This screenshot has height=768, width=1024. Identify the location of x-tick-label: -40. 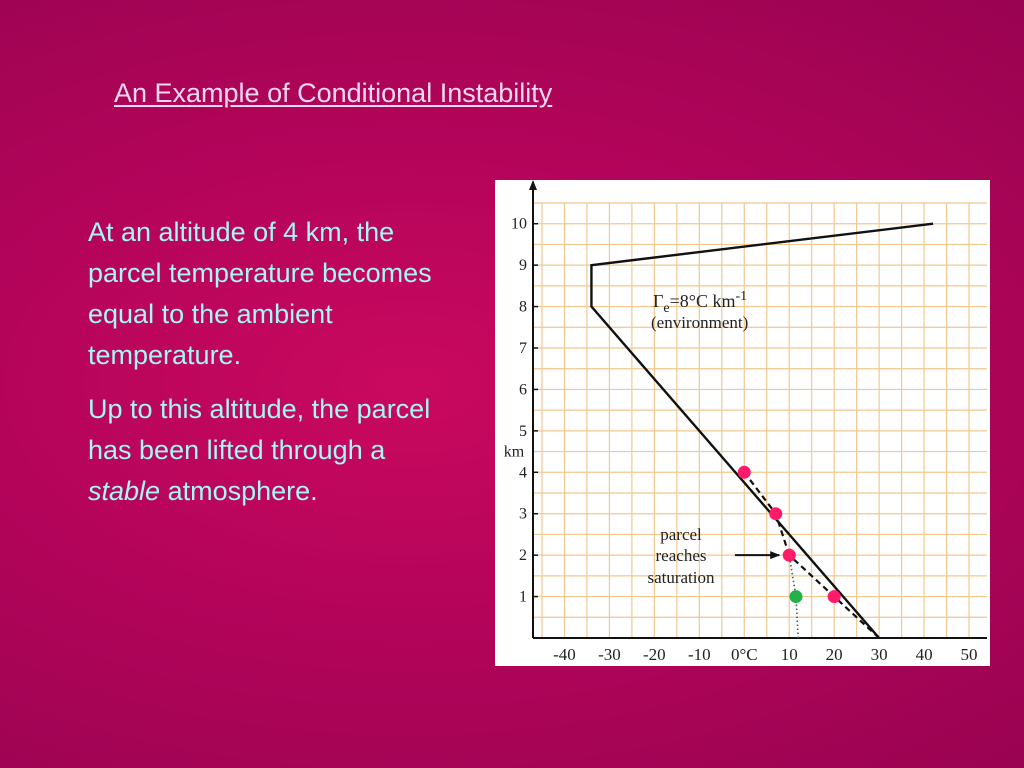
(564, 654).